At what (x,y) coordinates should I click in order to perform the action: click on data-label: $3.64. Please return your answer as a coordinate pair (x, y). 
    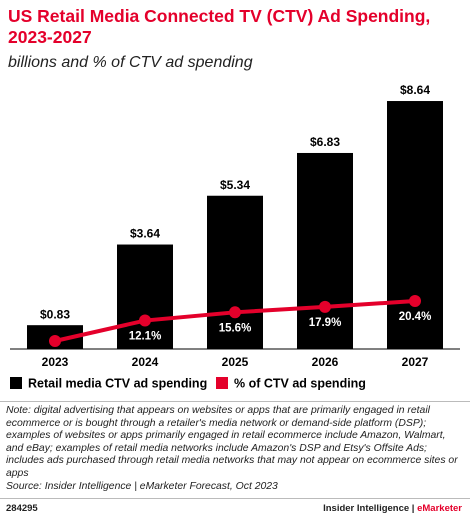
    Looking at the image, I should click on (145, 234).